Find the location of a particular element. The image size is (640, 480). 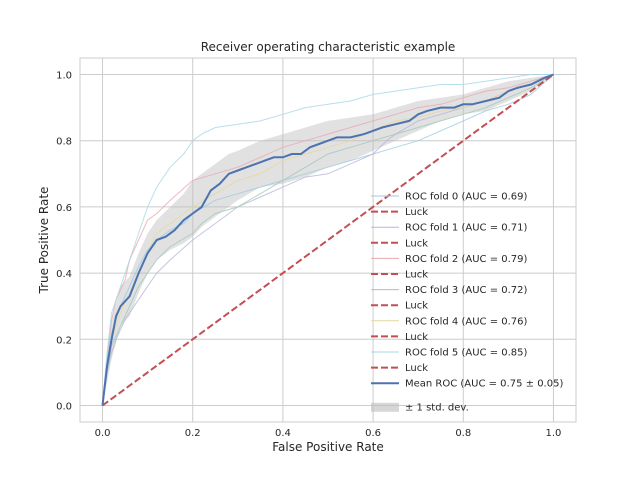

legend-label-fold-4: ROC fold 4 (AUC = 0.76) is located at coordinates (466, 321).